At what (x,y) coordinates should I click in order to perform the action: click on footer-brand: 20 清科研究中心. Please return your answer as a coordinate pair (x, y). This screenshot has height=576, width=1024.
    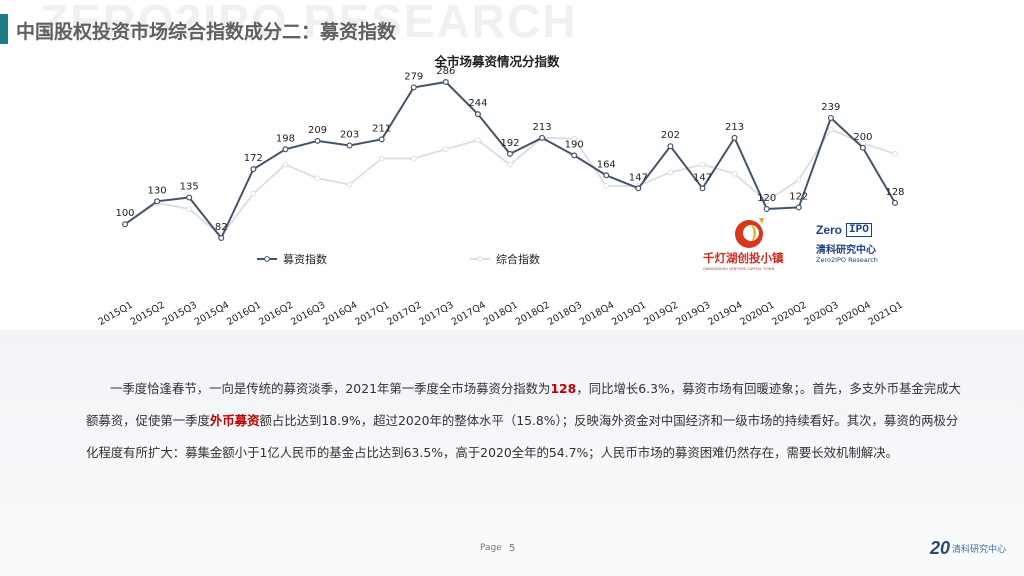
    Looking at the image, I should click on (968, 548).